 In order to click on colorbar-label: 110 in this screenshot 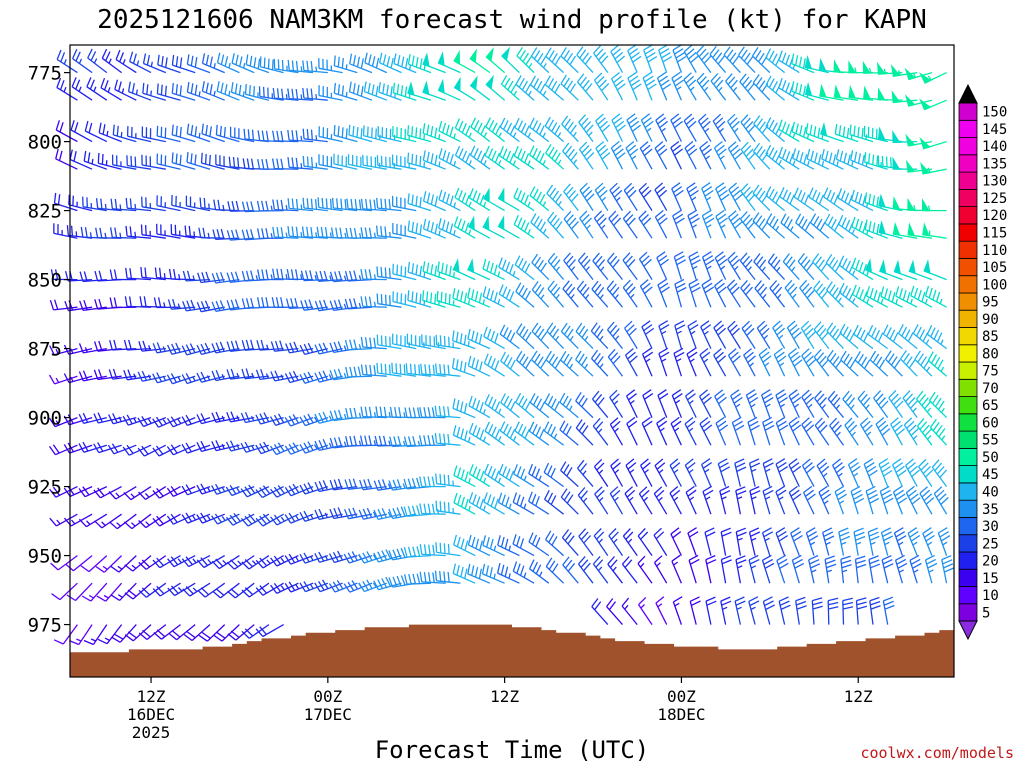, I will do `click(994, 251)`.